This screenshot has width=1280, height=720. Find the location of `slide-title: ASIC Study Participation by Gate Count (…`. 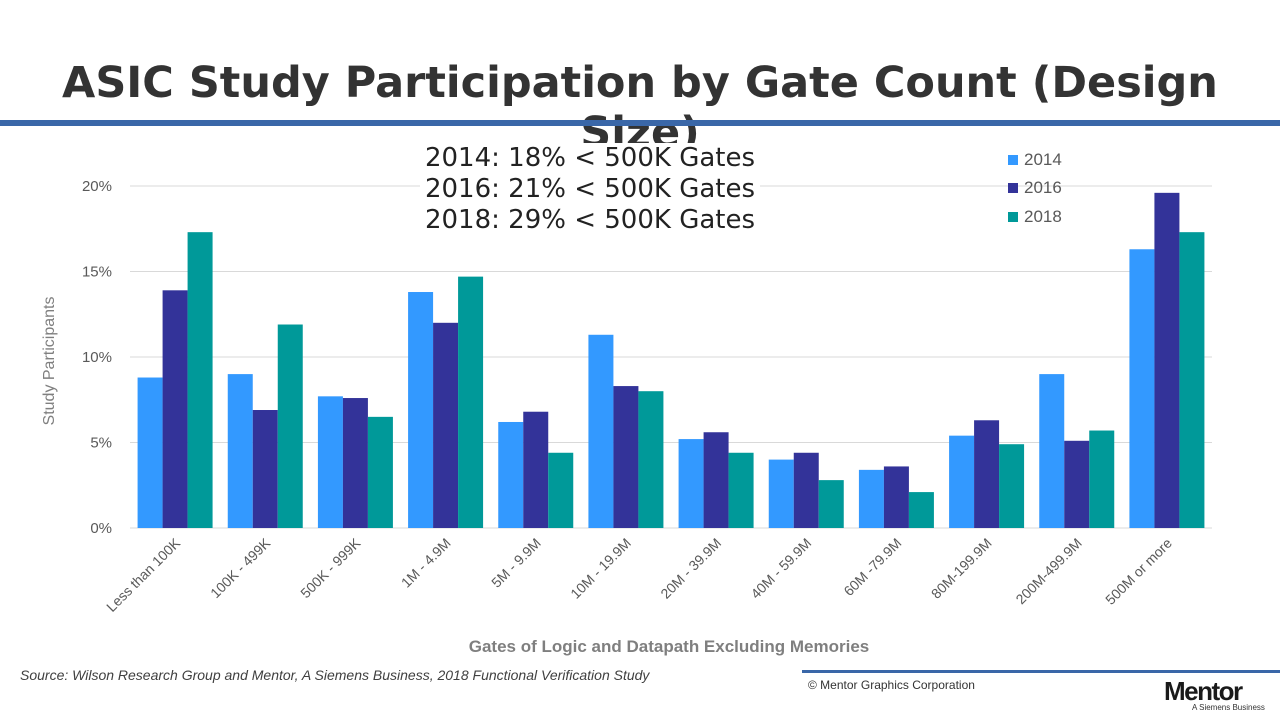

slide-title: ASIC Study Participation by Gate Count (… is located at coordinates (640, 108).